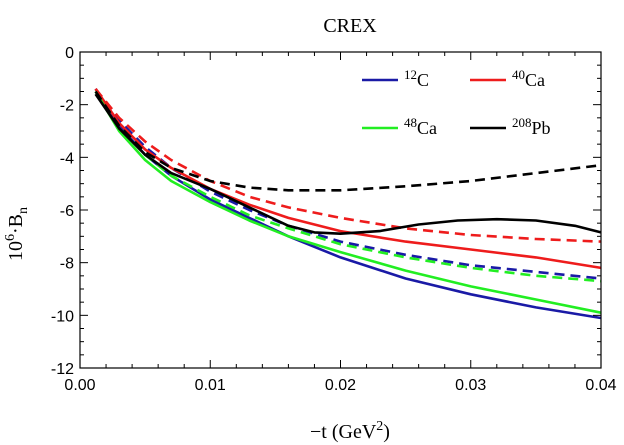  I want to click on legend-label: 40Ca, so click(528, 78).